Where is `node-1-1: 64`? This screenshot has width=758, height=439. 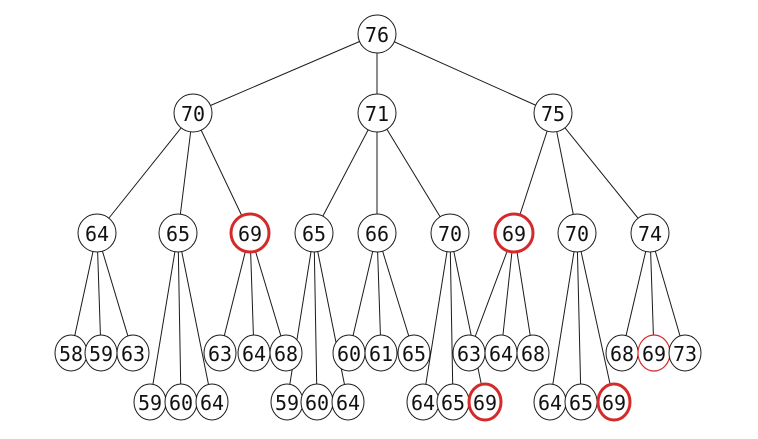
node-1-1: 64 is located at coordinates (97, 233).